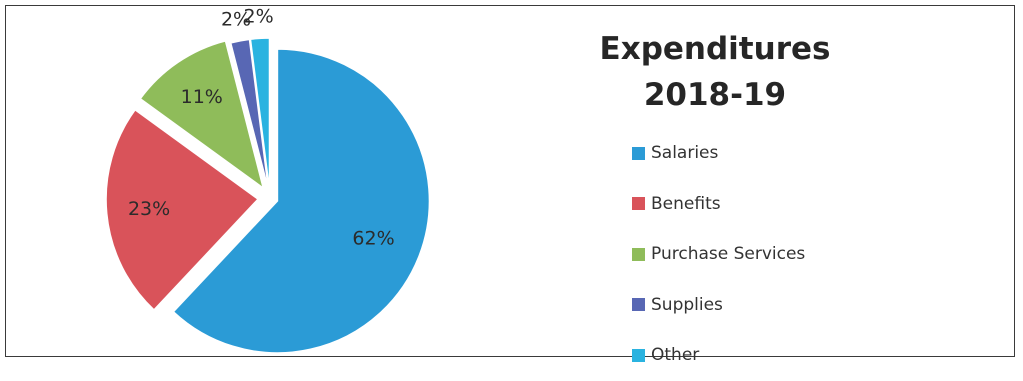  I want to click on legend-swatch-salaries, so click(638, 153).